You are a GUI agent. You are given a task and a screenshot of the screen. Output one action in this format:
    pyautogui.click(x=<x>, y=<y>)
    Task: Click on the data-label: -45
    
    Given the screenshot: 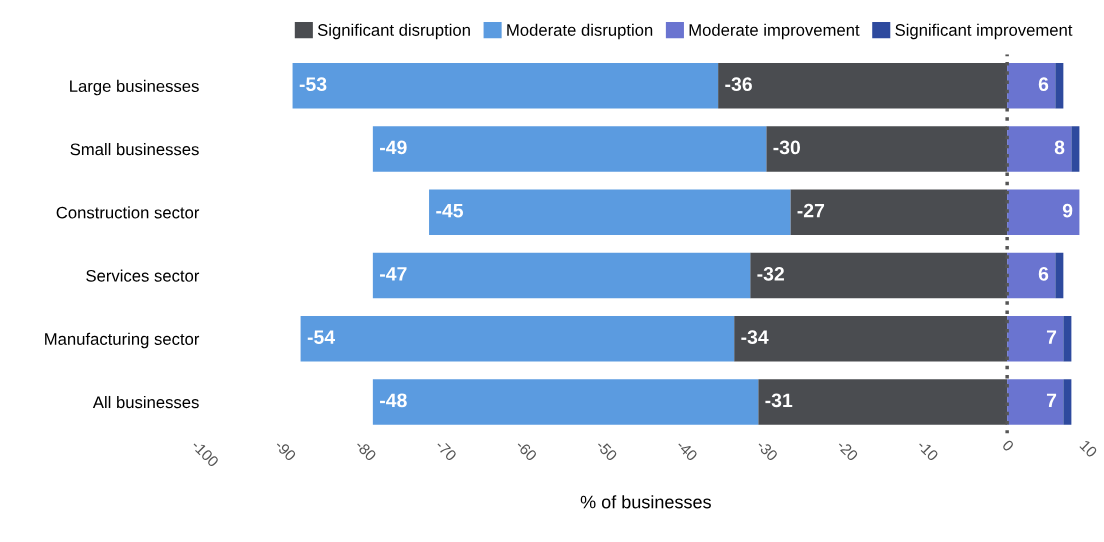 What is the action you would take?
    pyautogui.click(x=450, y=210)
    